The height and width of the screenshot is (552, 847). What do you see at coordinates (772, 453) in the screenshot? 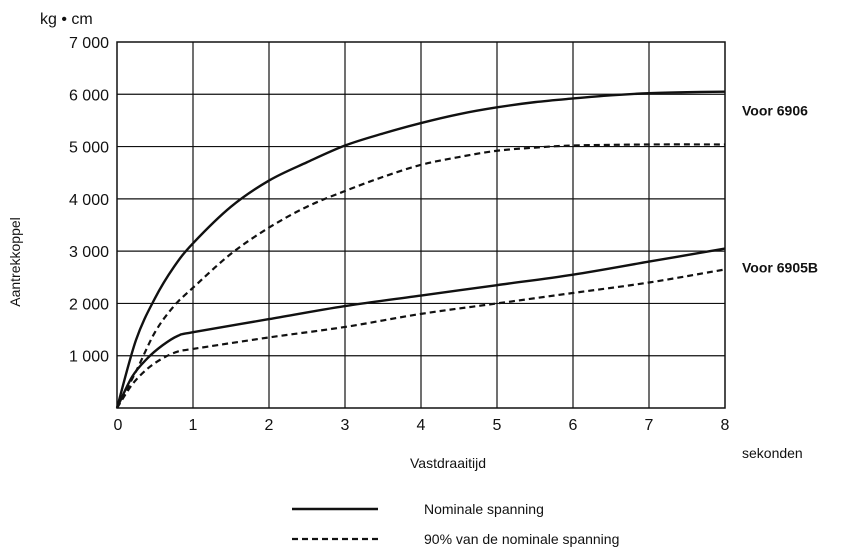
I see `x-unit-label: sekonden` at bounding box center [772, 453].